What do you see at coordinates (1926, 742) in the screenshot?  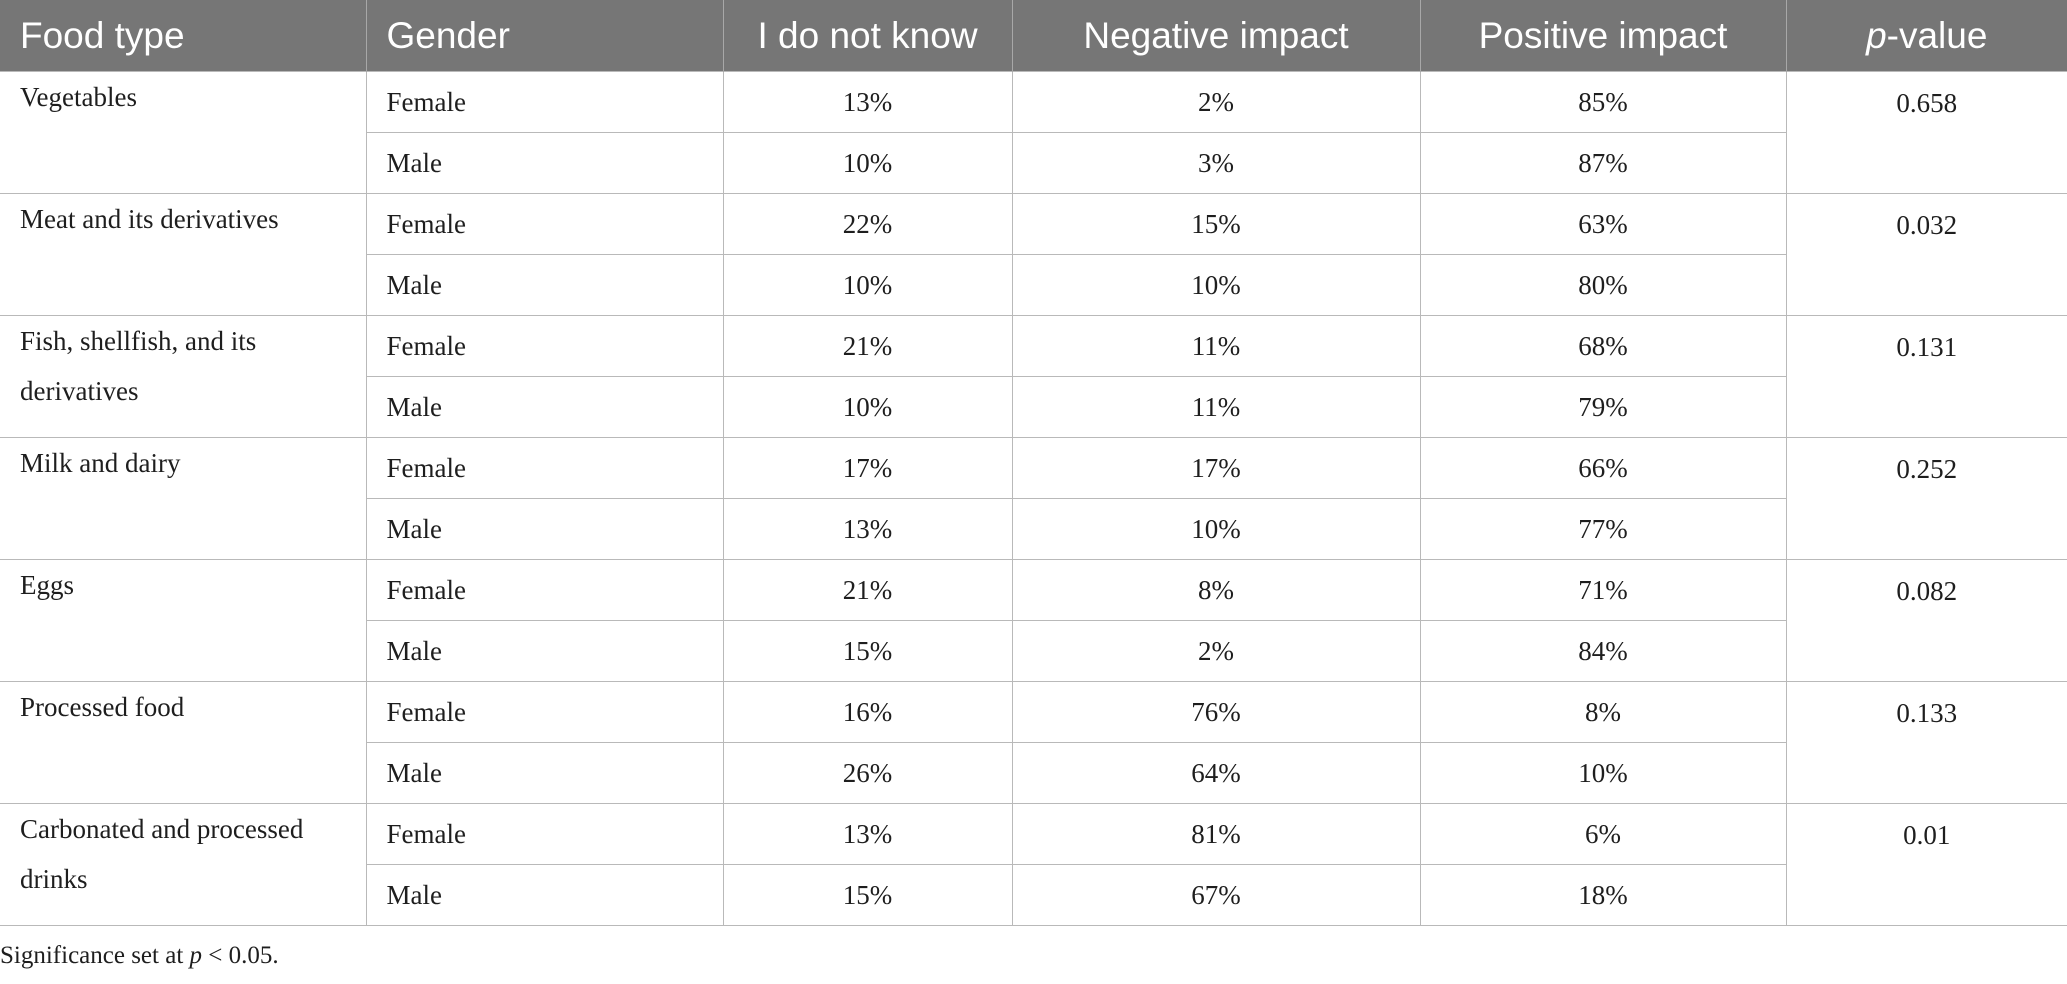 I see `p-value-cell: 0.133` at bounding box center [1926, 742].